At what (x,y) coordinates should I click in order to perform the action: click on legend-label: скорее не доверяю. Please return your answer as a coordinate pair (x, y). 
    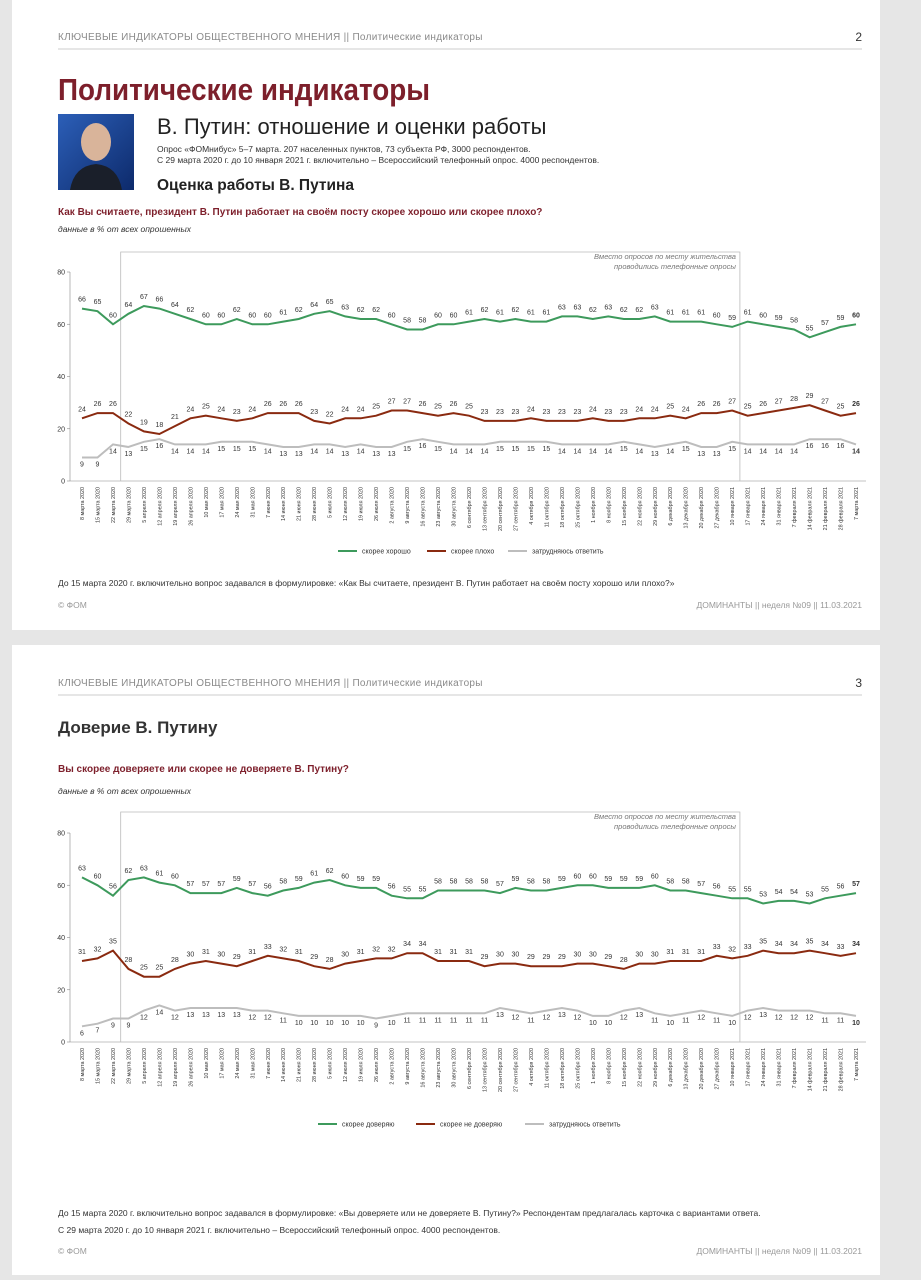
    Looking at the image, I should click on (471, 1125).